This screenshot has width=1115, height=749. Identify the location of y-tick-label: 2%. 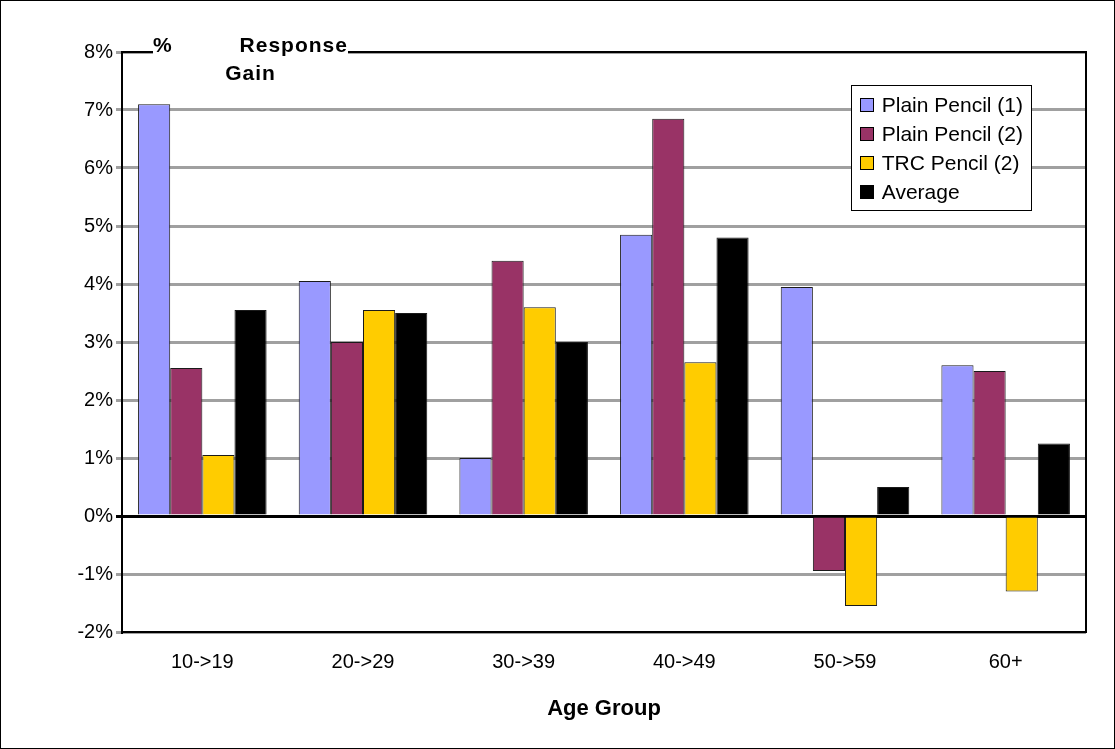
(99, 398).